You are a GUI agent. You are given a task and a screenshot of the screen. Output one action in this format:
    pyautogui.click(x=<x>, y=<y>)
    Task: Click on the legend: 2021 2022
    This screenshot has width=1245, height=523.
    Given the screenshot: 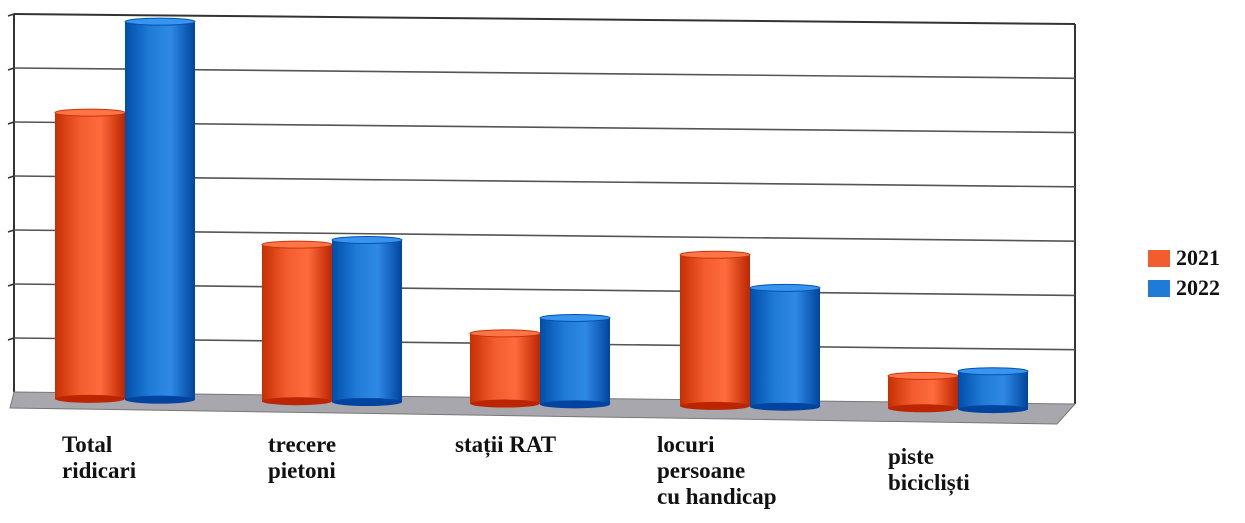 What is the action you would take?
    pyautogui.click(x=1184, y=273)
    